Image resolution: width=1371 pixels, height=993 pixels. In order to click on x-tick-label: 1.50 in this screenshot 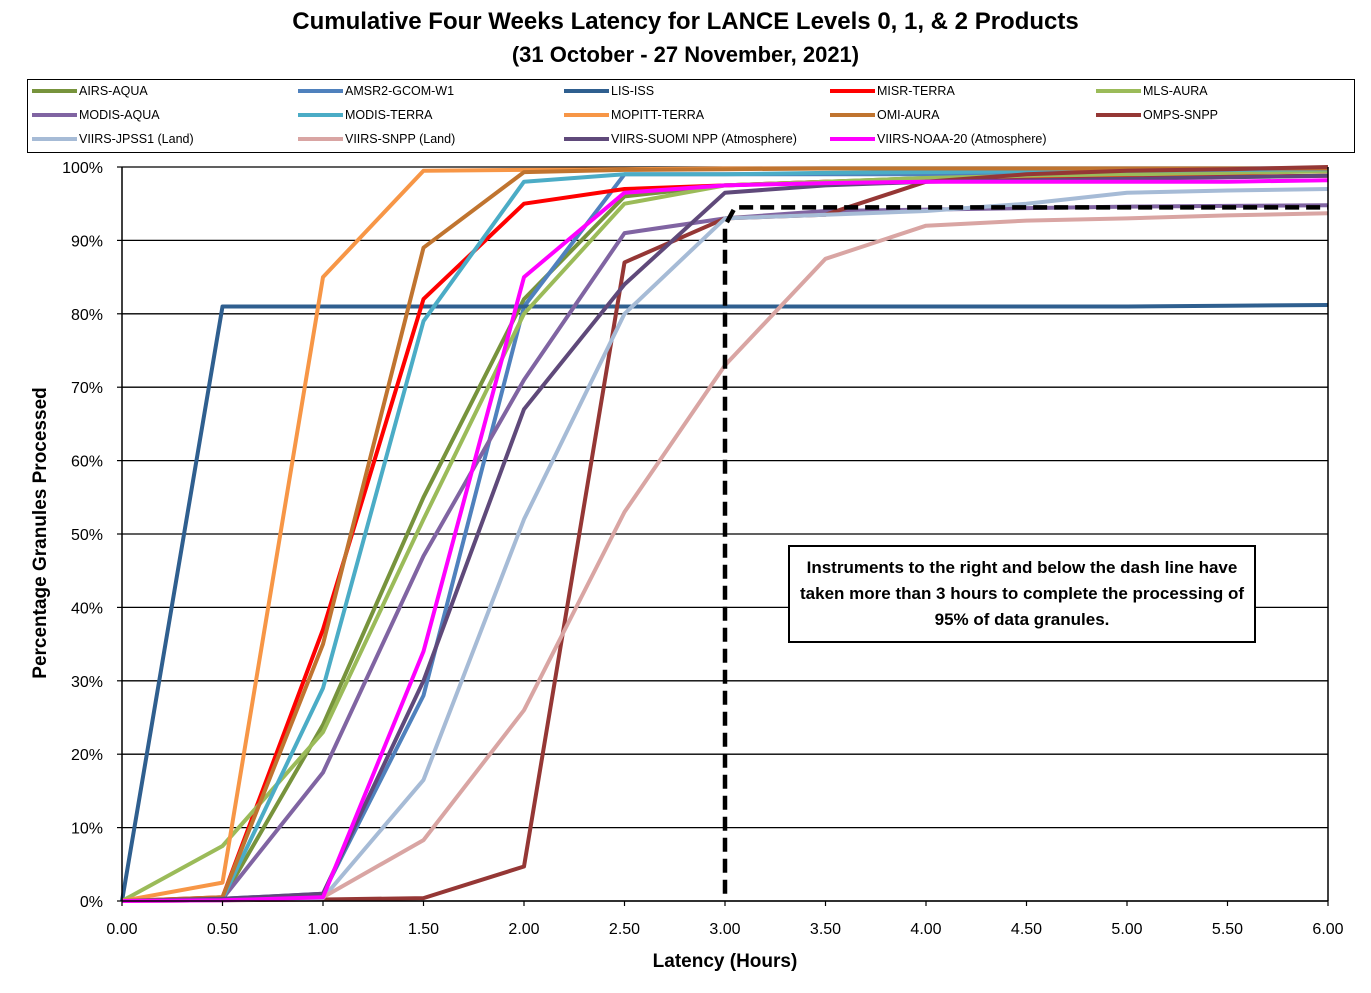, I will do `click(423, 929)`.